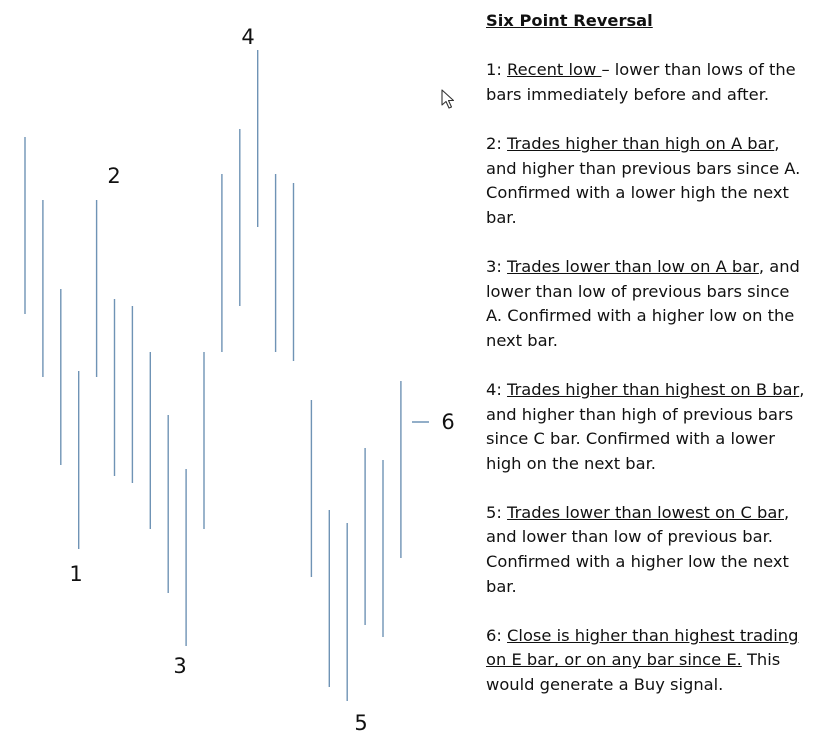 The image size is (816, 754). I want to click on point-label-4: 4, so click(247, 37).